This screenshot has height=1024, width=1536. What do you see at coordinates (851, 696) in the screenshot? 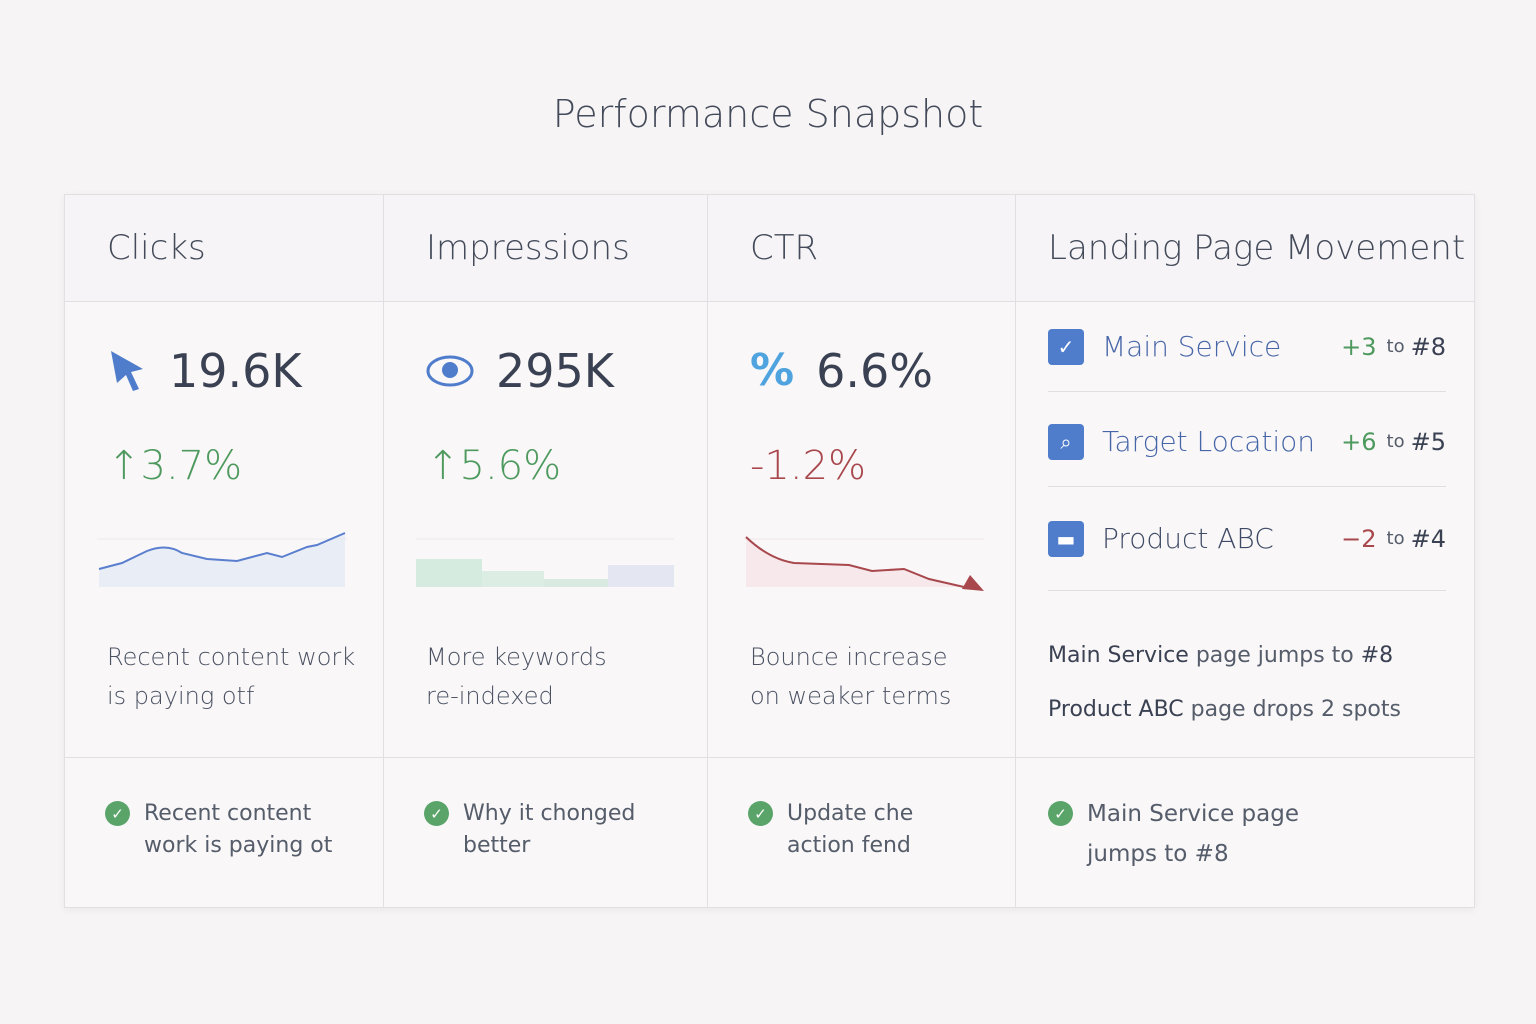
I see `note-line: on weaker terms` at bounding box center [851, 696].